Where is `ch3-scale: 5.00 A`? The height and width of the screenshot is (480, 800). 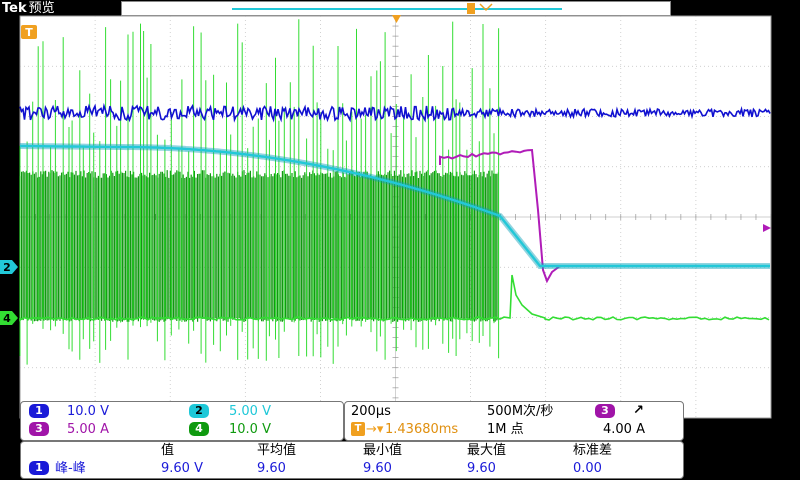
ch3-scale: 5.00 A is located at coordinates (88, 429).